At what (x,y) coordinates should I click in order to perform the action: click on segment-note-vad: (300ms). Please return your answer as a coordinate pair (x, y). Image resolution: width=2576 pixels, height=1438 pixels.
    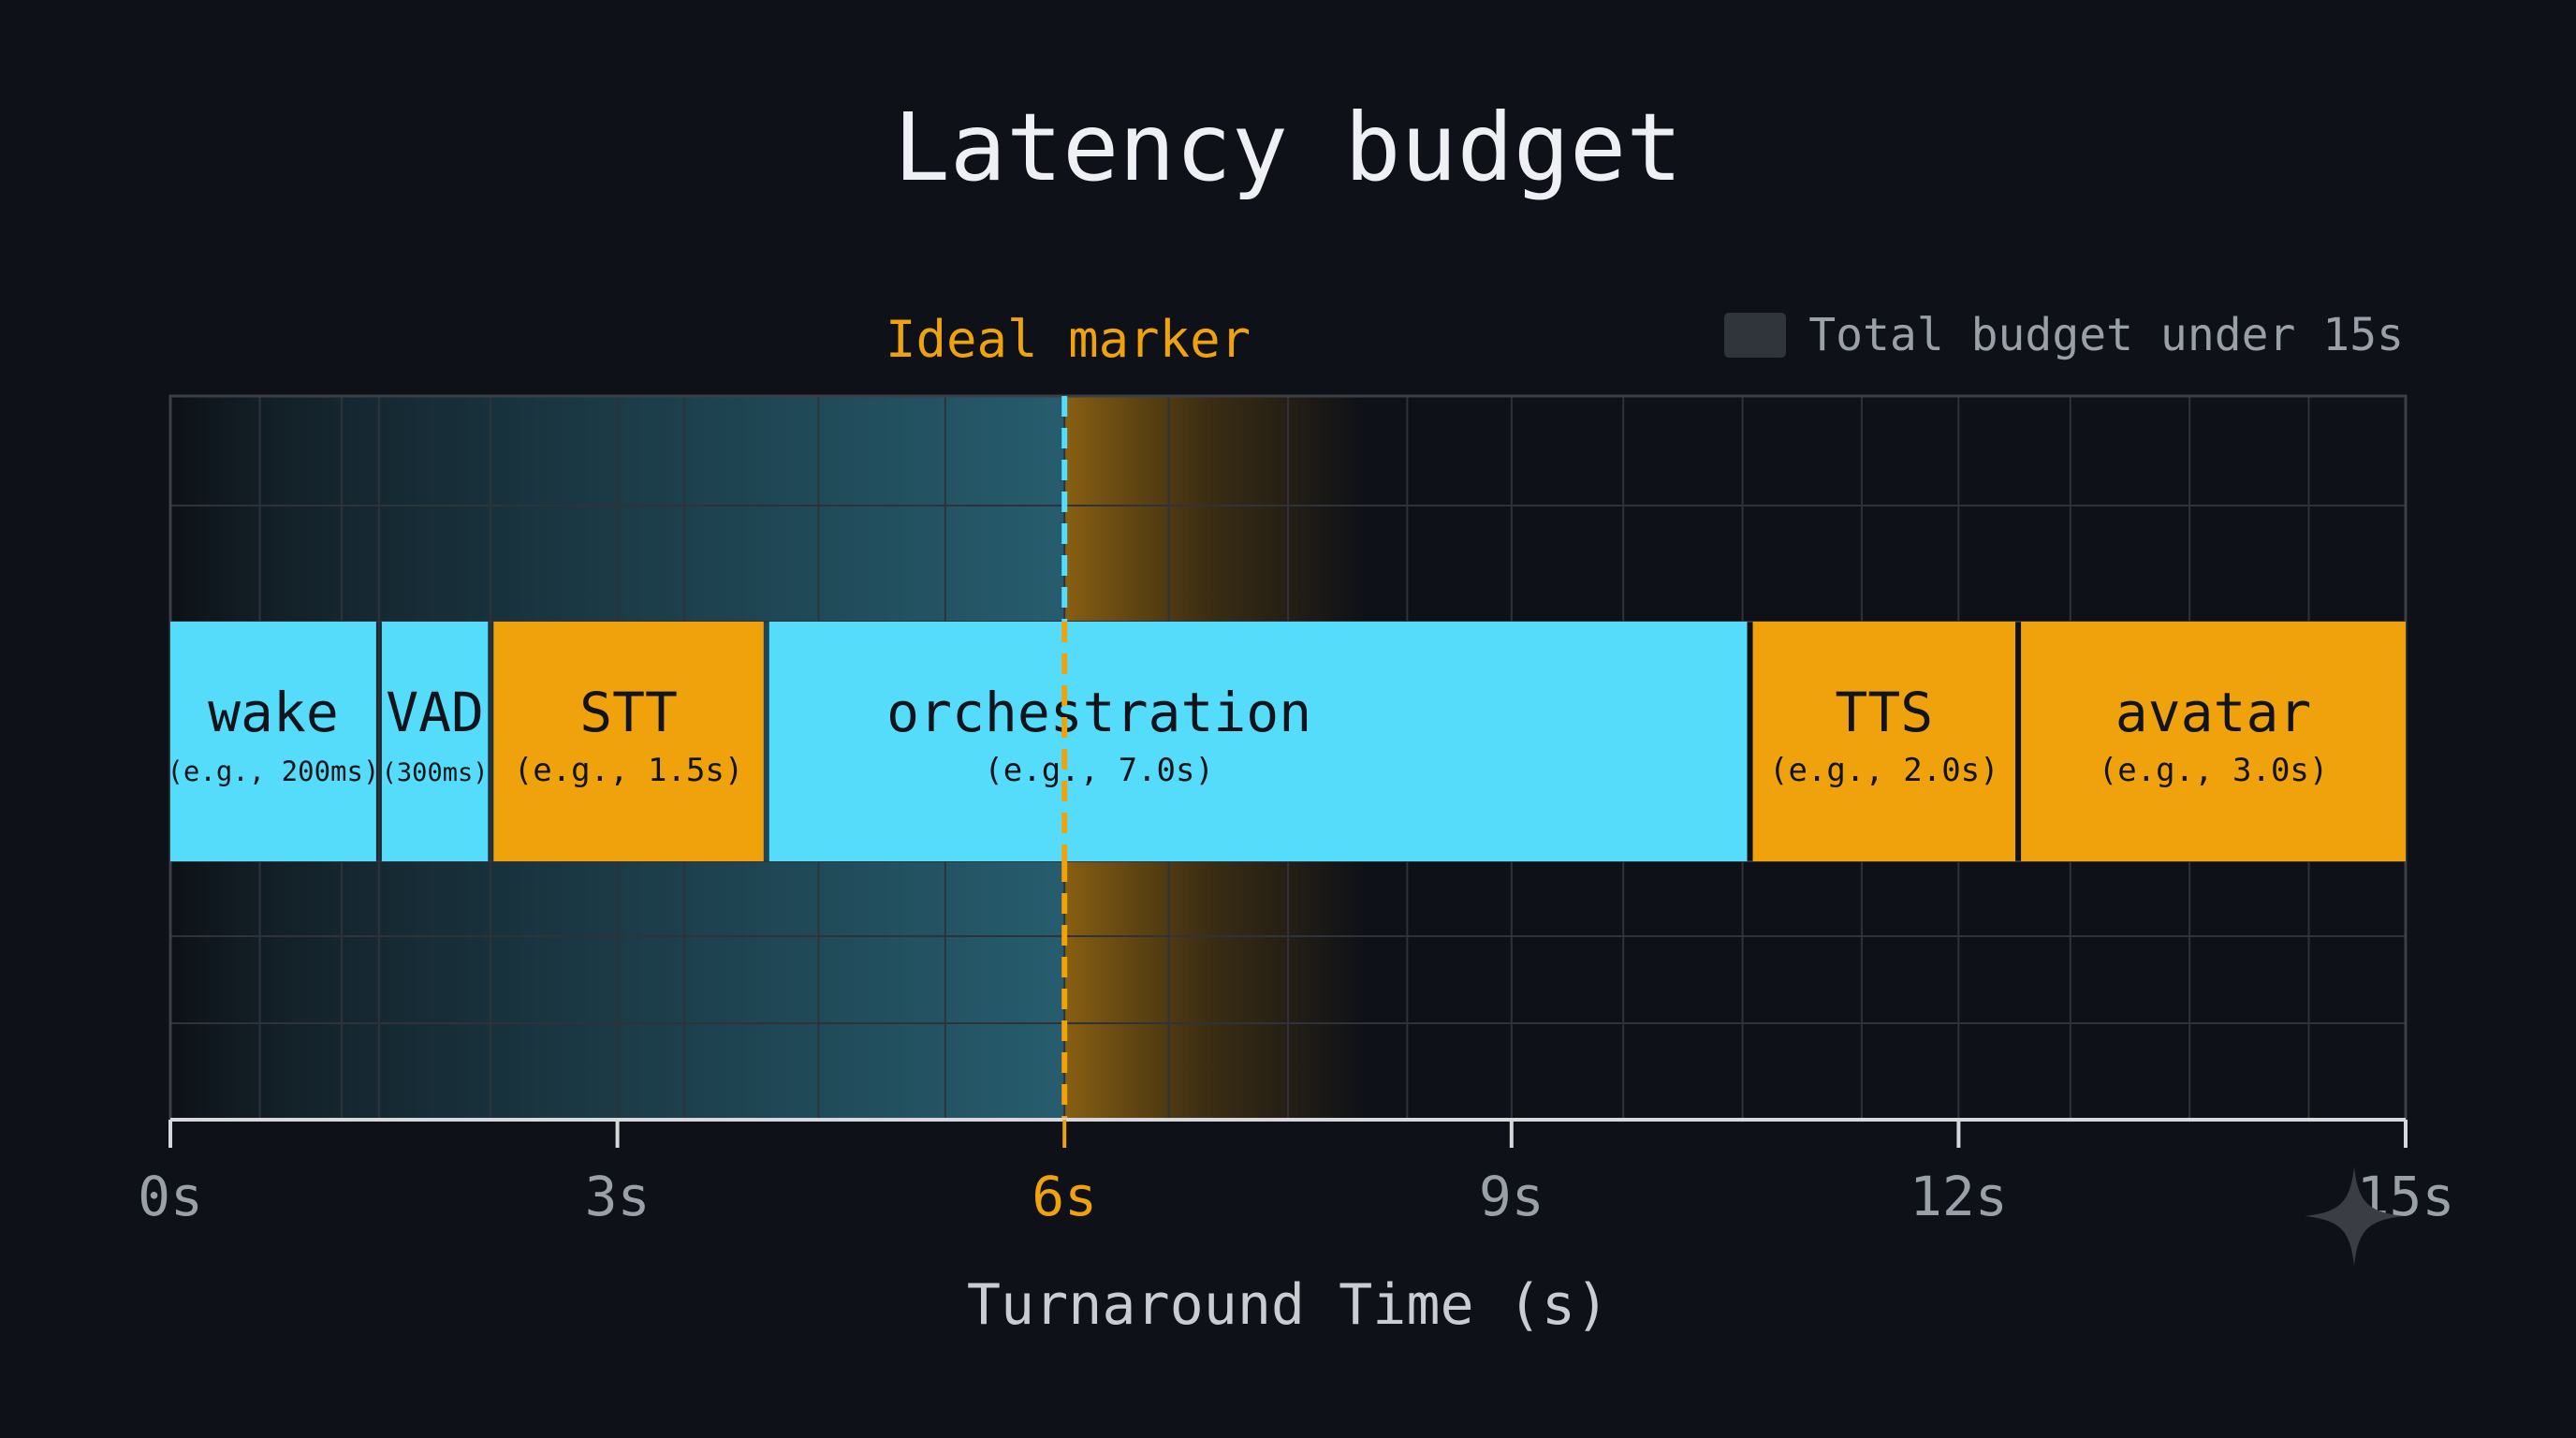
    Looking at the image, I should click on (435, 772).